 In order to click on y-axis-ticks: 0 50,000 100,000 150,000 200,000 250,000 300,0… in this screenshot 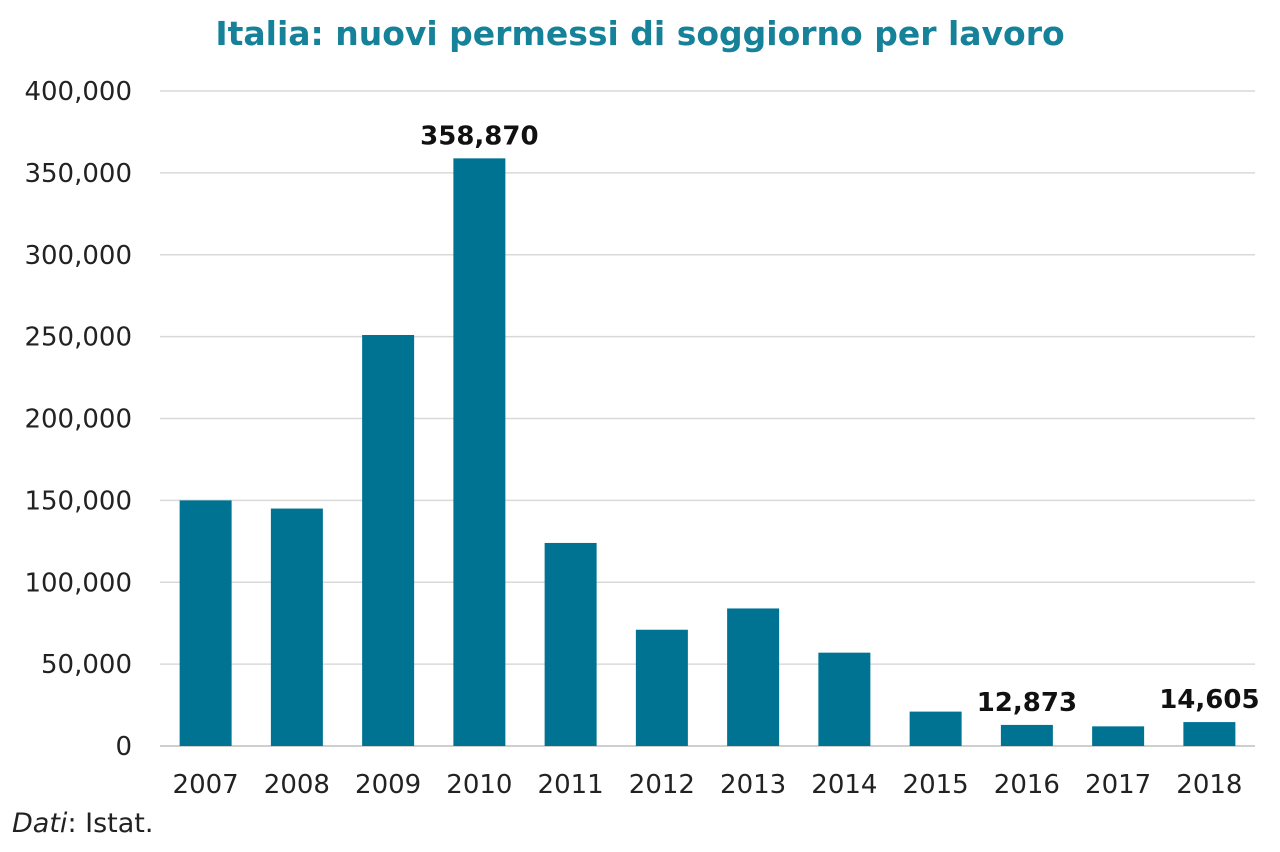, I will do `click(78, 419)`.